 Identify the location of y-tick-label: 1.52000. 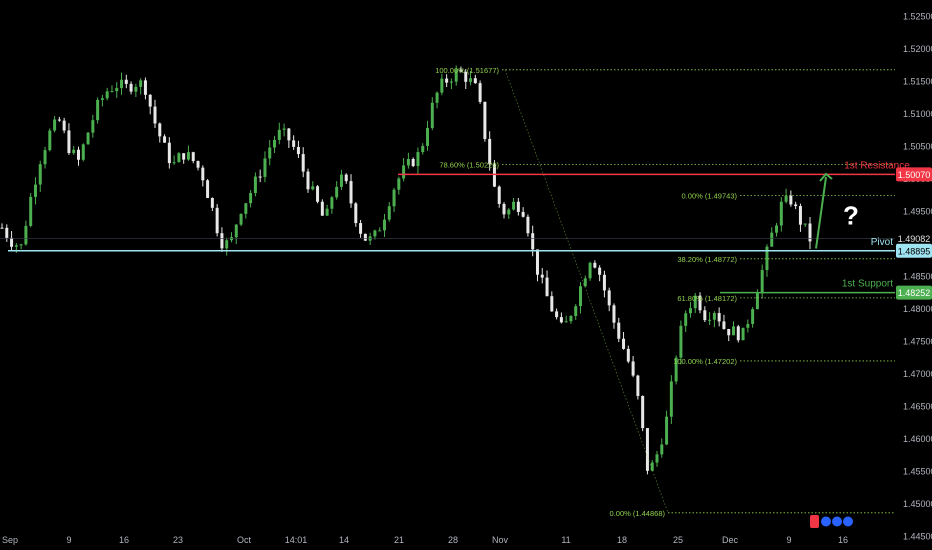
(917, 49).